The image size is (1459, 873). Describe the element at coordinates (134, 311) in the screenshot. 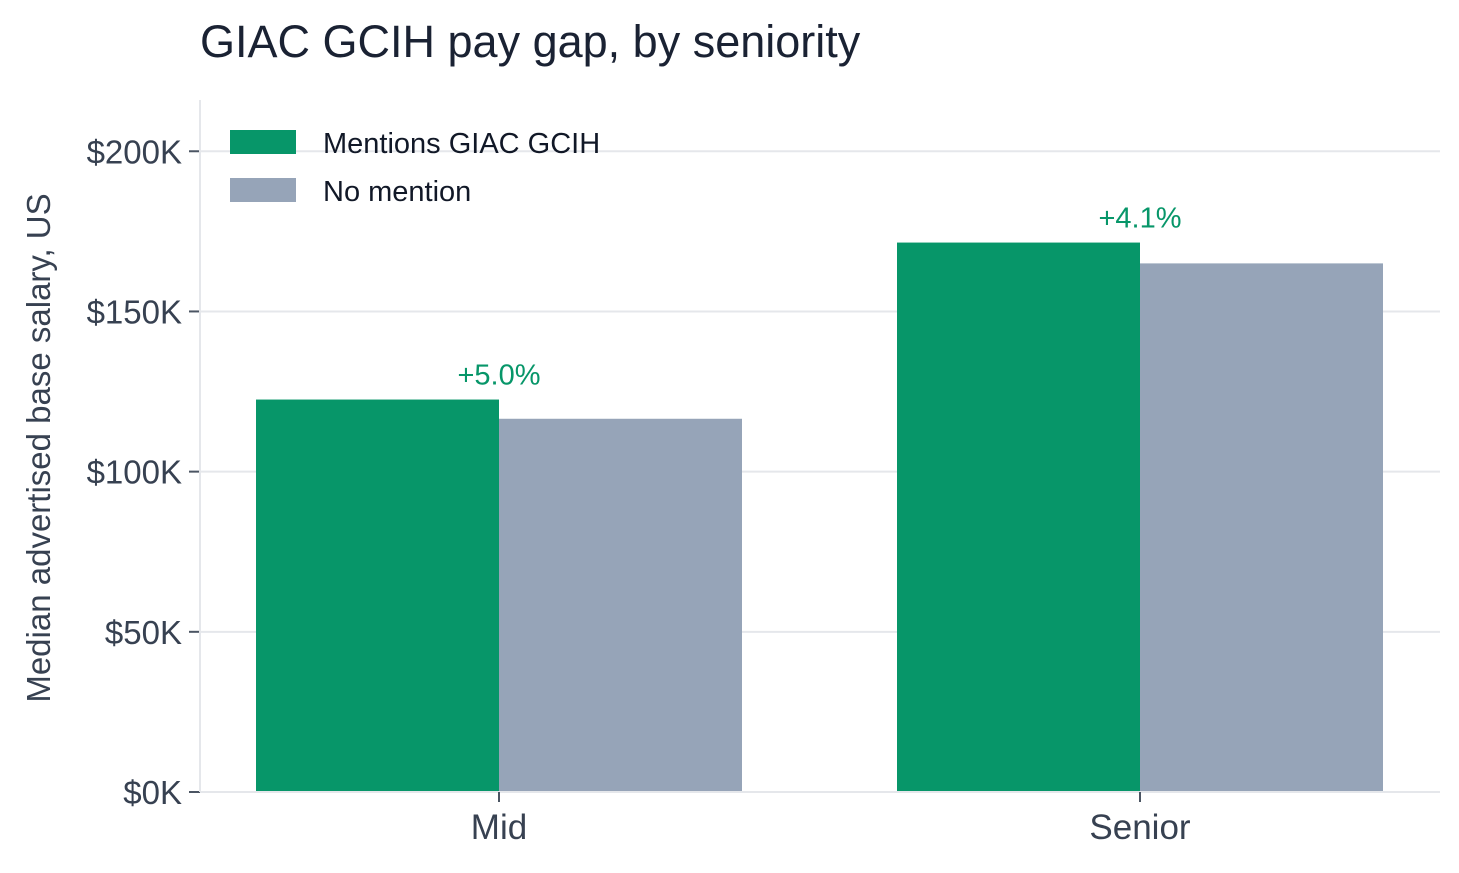

I see `y-tick-label: $150K` at that location.